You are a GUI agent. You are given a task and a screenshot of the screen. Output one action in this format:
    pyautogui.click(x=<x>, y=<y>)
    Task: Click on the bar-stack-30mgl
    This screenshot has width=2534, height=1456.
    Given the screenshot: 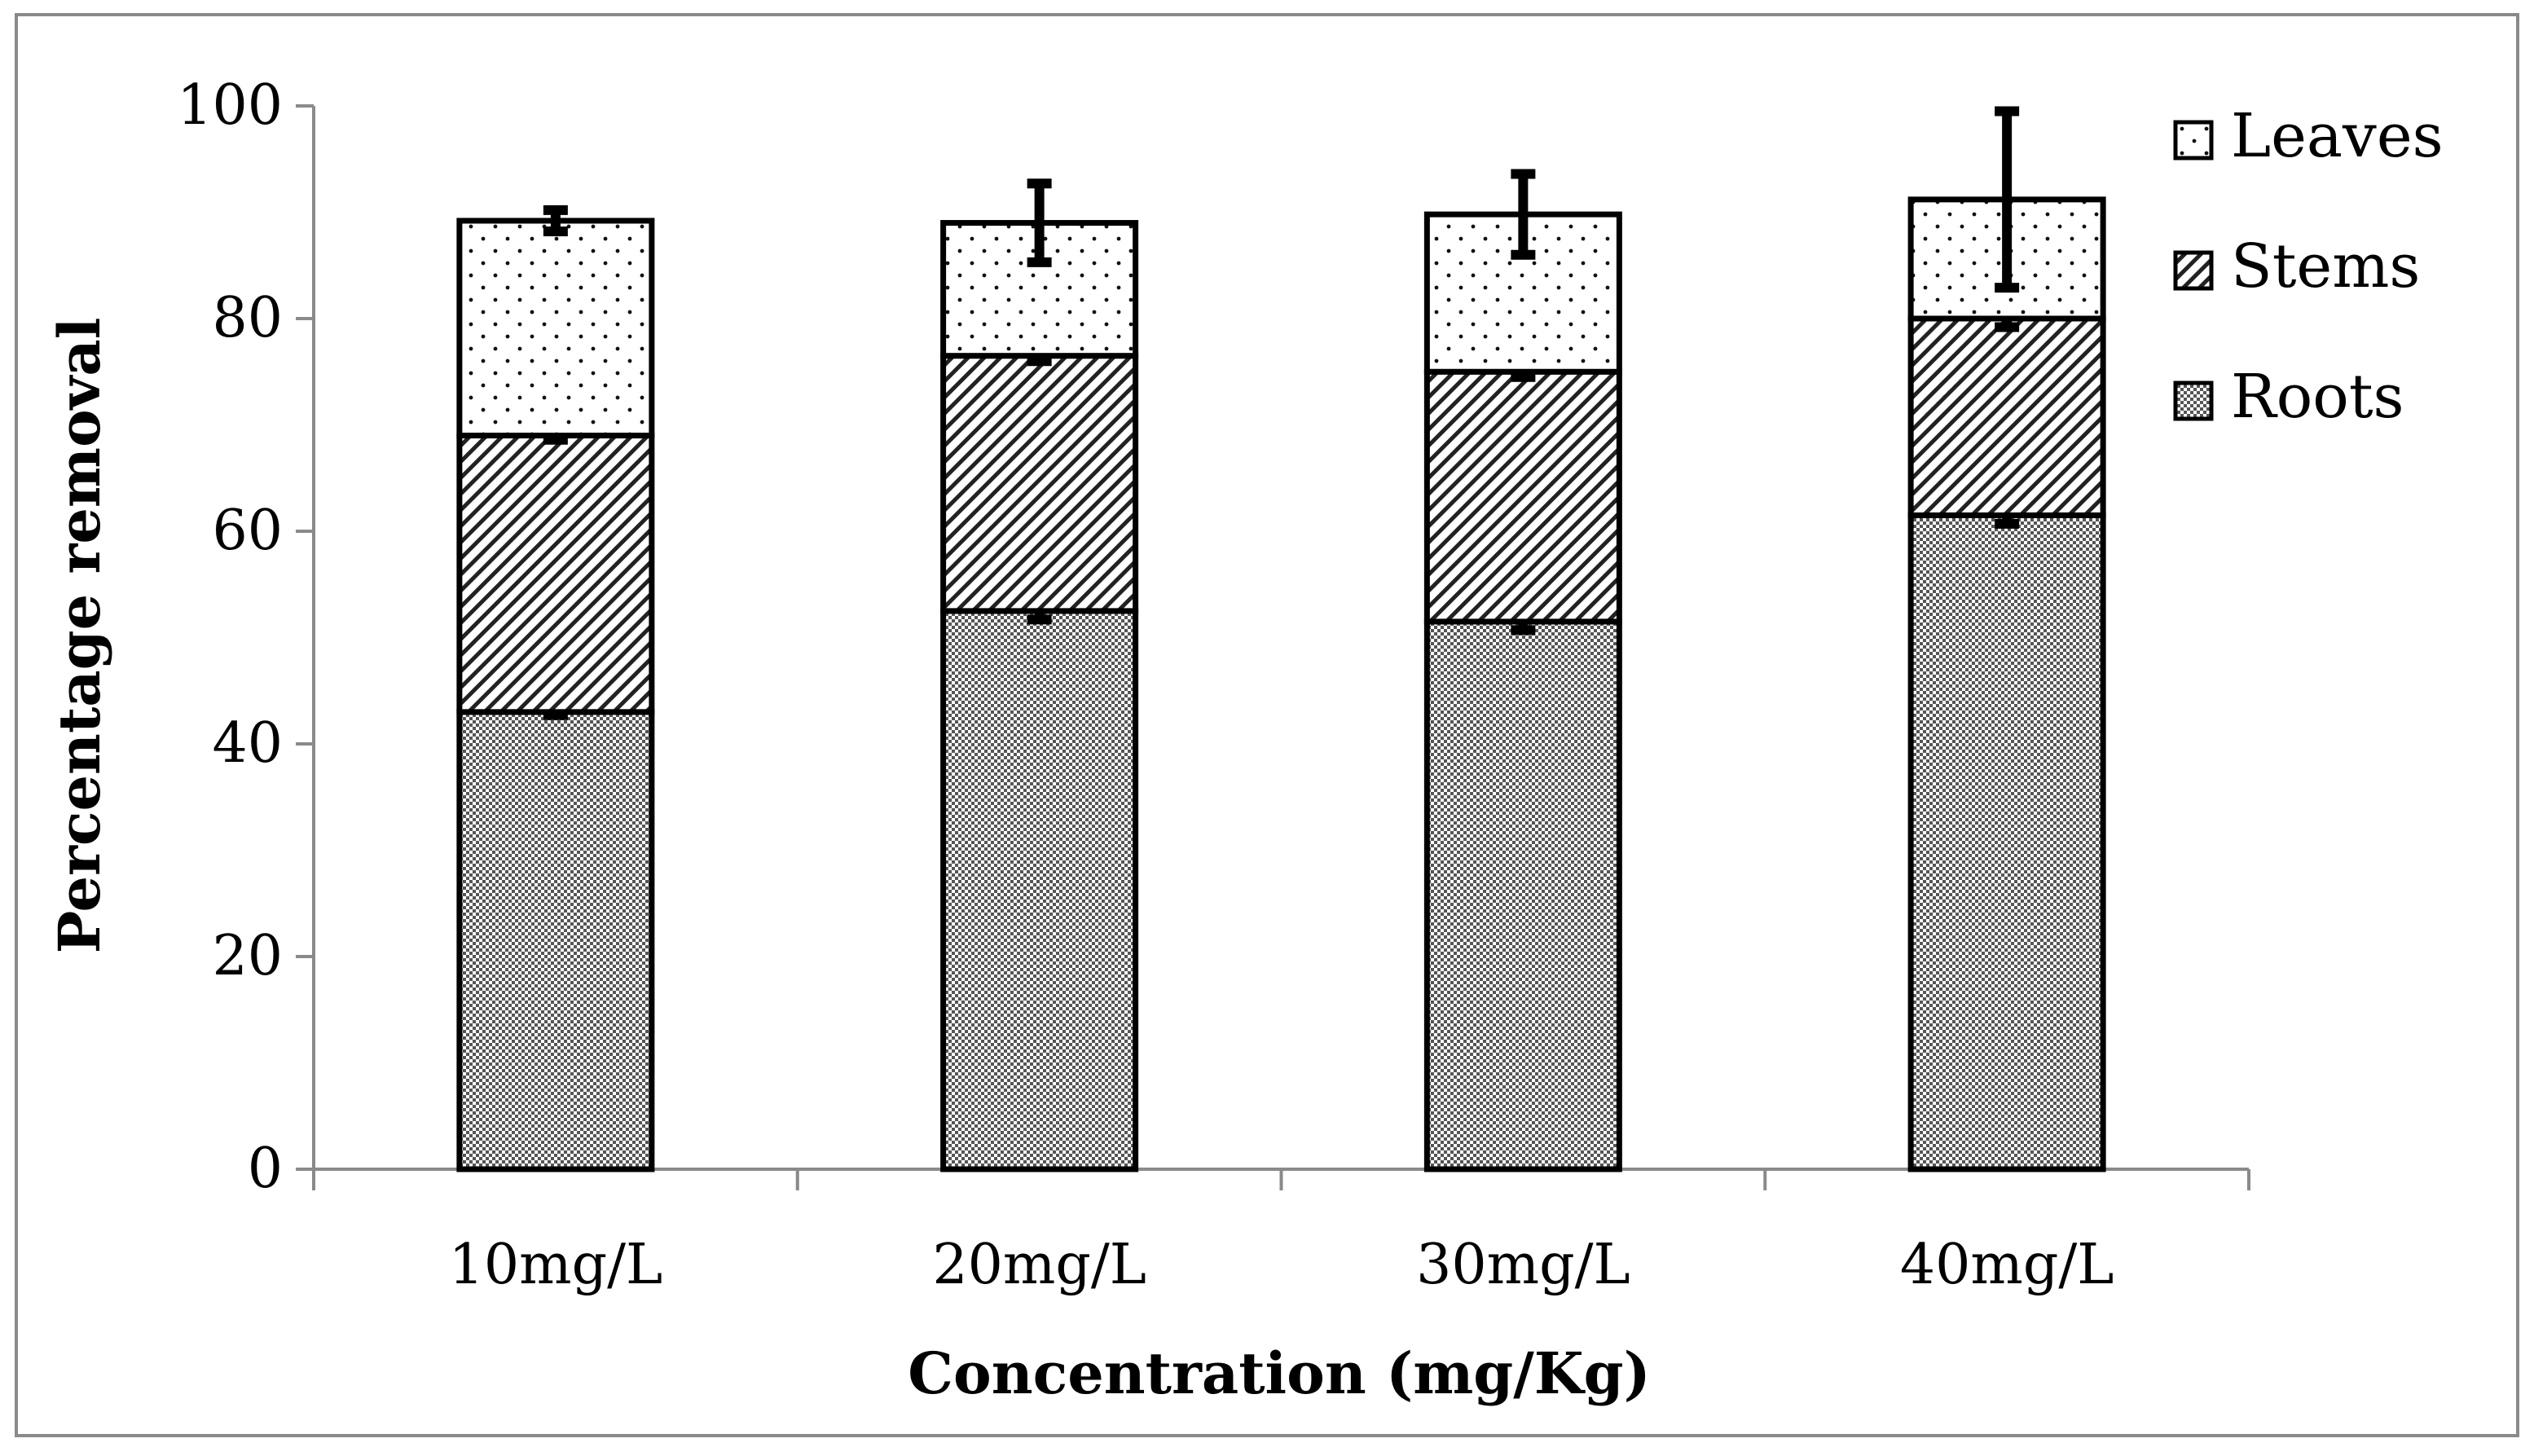 What is the action you would take?
    pyautogui.click(x=1522, y=670)
    